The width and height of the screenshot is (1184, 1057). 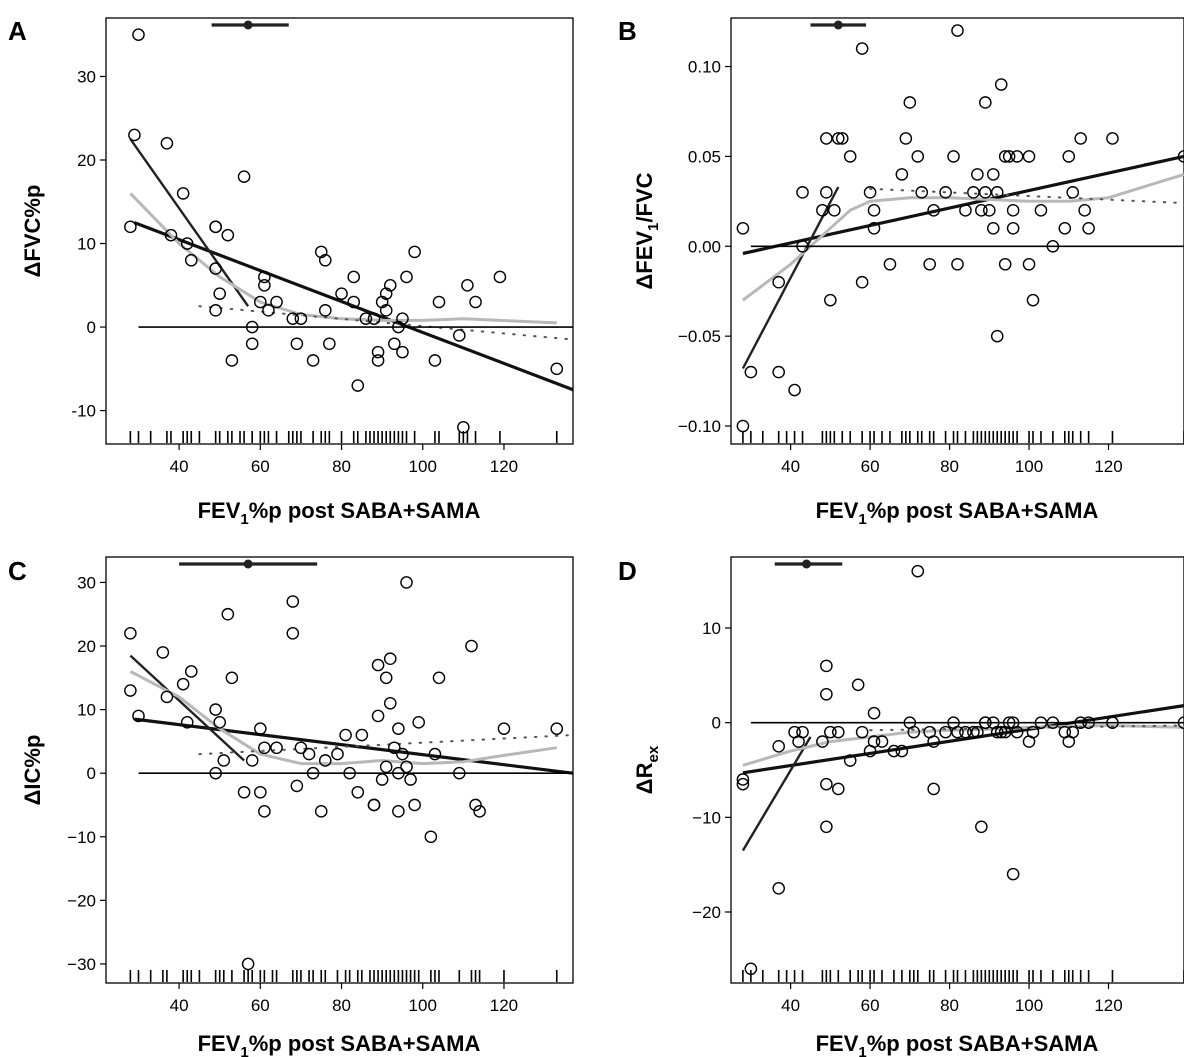 I want to click on y-tick-label: 30, so click(x=86, y=76).